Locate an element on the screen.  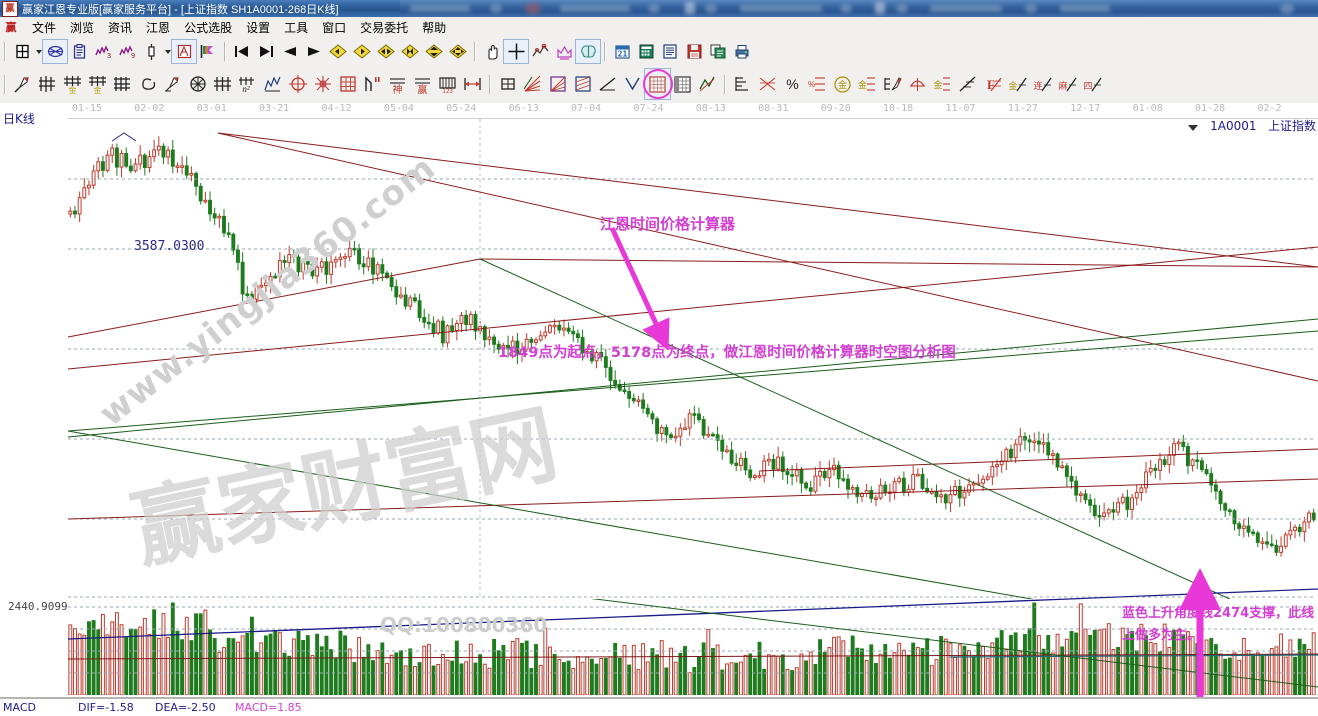
first-record-icon is located at coordinates (242, 51).